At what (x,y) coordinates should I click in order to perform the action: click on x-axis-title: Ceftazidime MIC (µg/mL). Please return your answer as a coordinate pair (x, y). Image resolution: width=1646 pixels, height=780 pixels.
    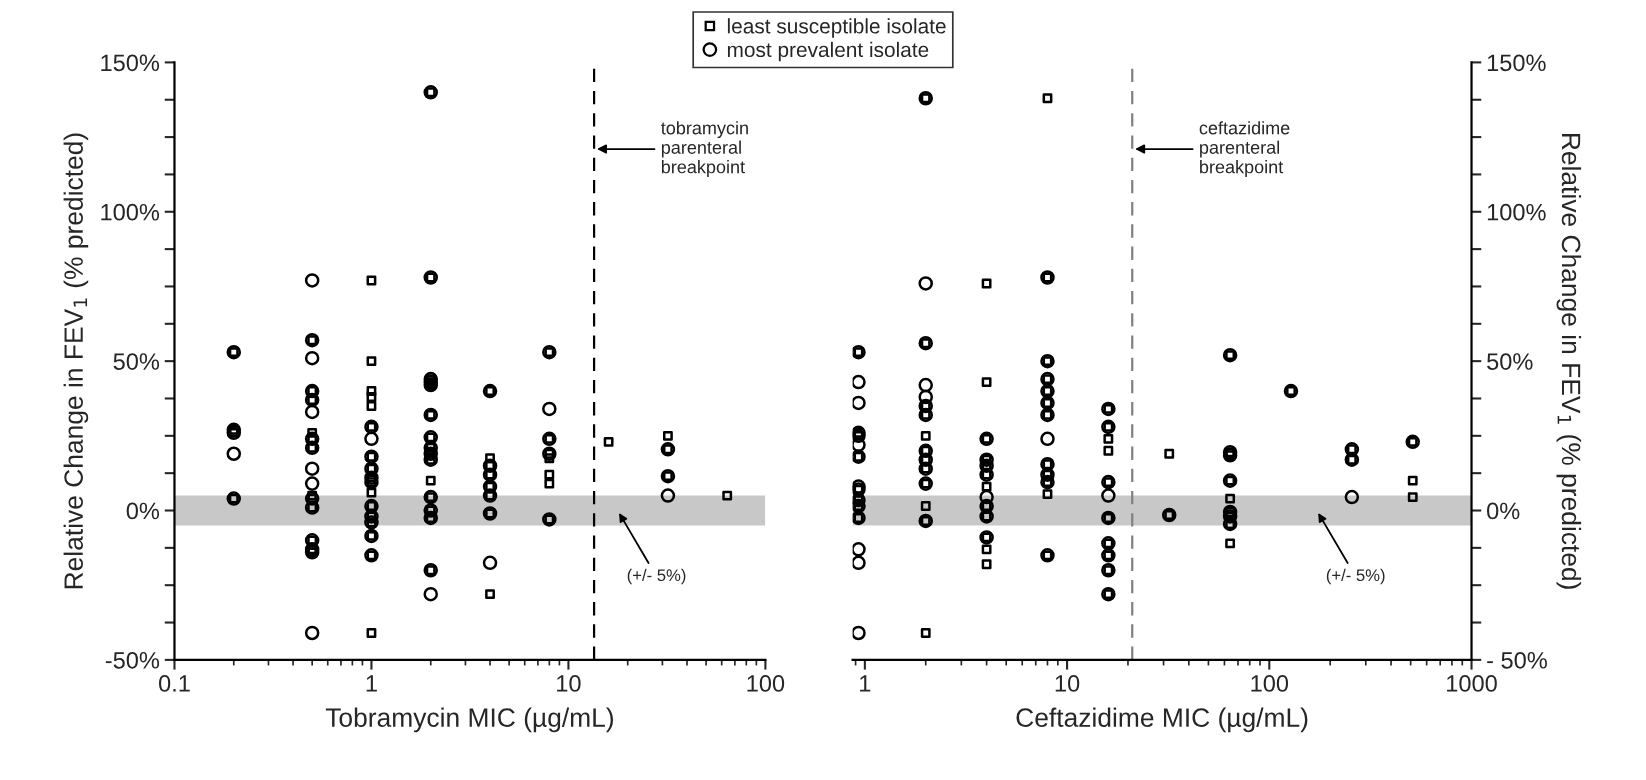
    Looking at the image, I should click on (1162, 720).